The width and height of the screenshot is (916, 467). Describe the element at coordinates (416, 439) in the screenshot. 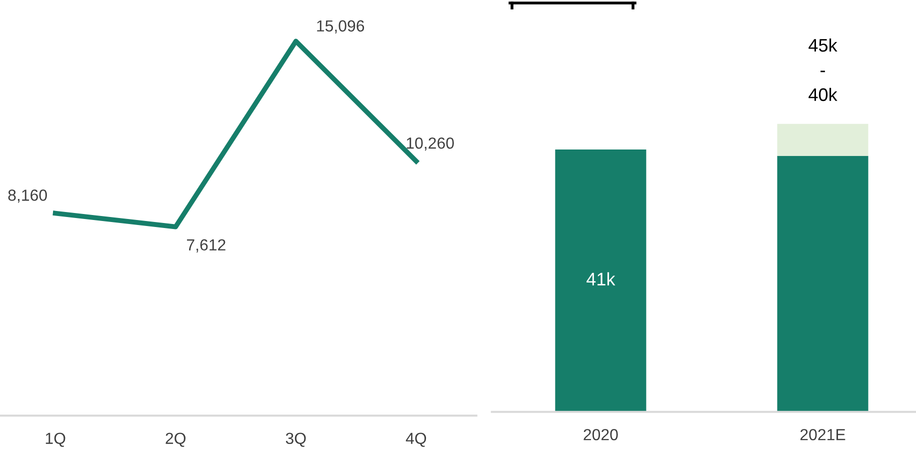

I see `x-tick-label: 4Q` at that location.